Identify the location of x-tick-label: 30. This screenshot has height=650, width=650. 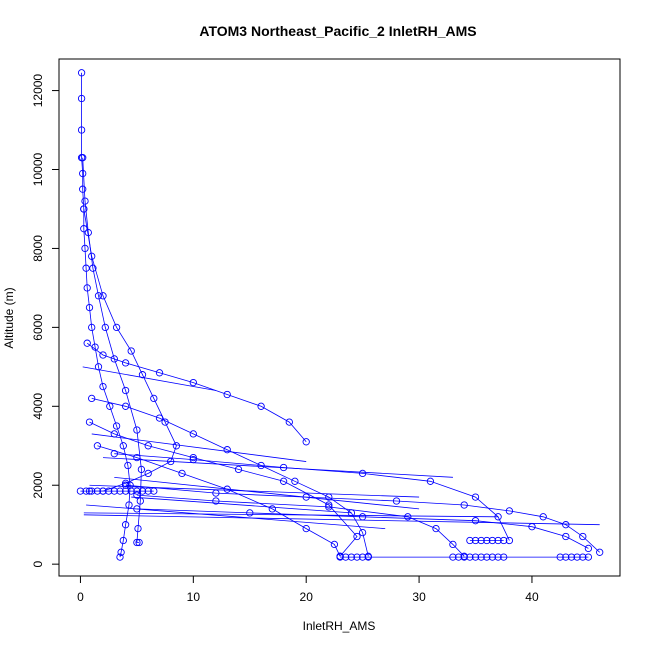
(419, 597).